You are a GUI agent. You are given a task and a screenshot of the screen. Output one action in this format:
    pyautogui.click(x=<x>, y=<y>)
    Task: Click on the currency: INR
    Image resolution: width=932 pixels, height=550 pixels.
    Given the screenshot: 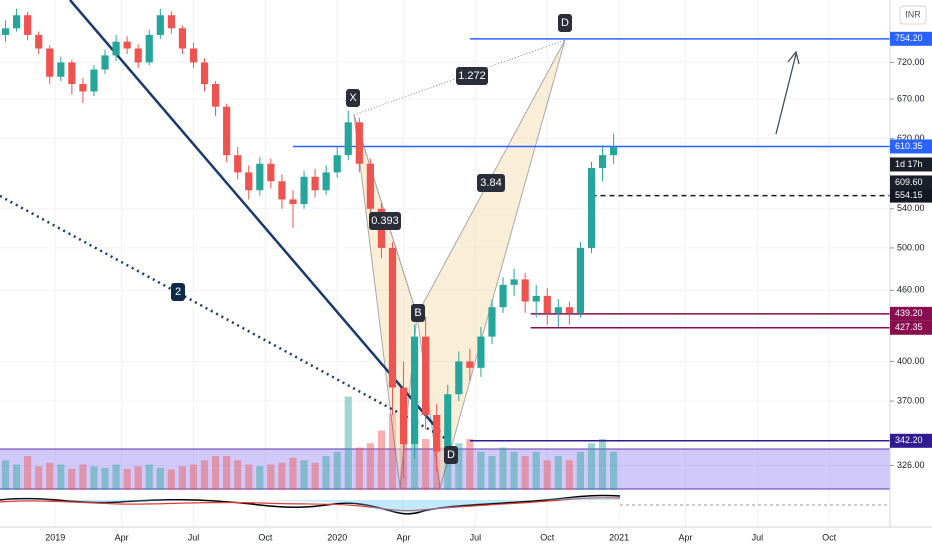 What is the action you would take?
    pyautogui.click(x=913, y=14)
    